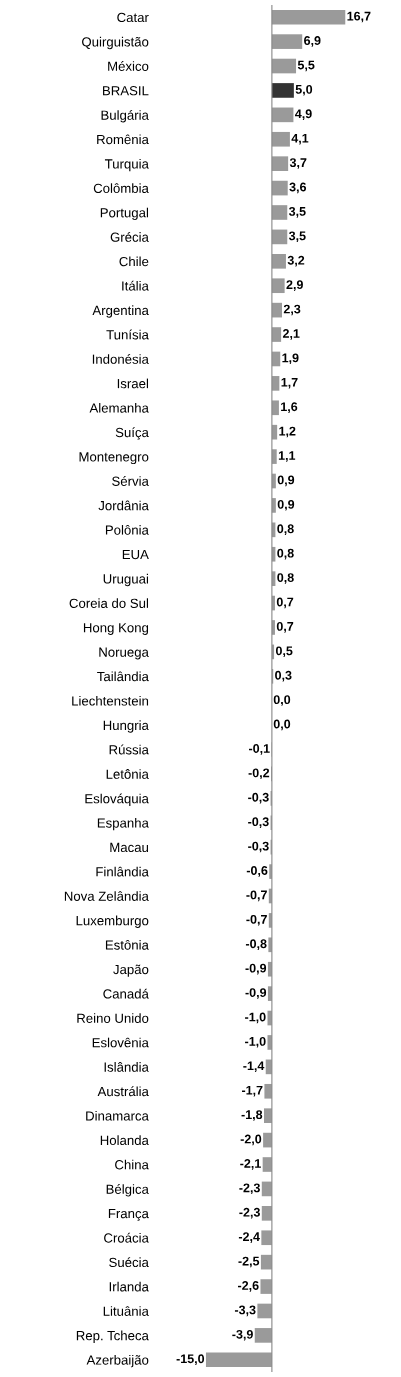 This screenshot has height=1377, width=401. I want to click on data-label: 1,2, so click(287, 432).